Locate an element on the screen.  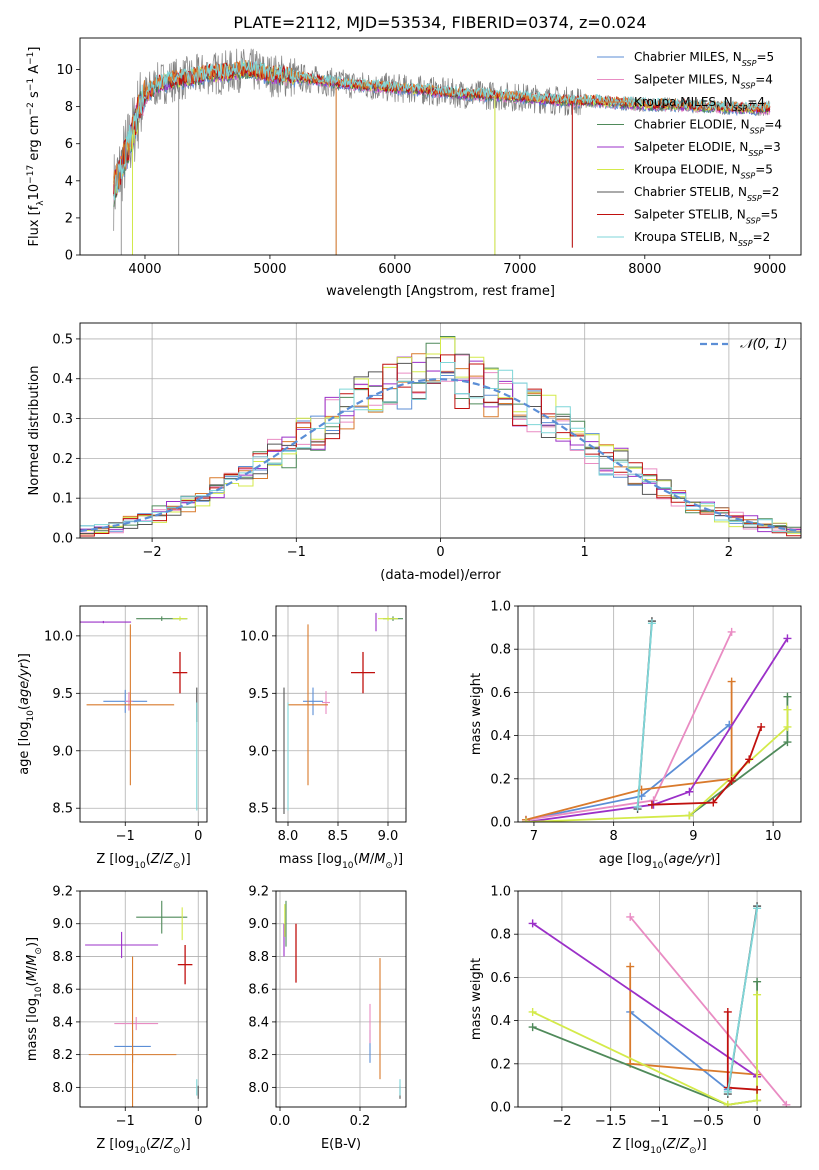
y-tick-label: 10 is located at coordinates (64, 70).